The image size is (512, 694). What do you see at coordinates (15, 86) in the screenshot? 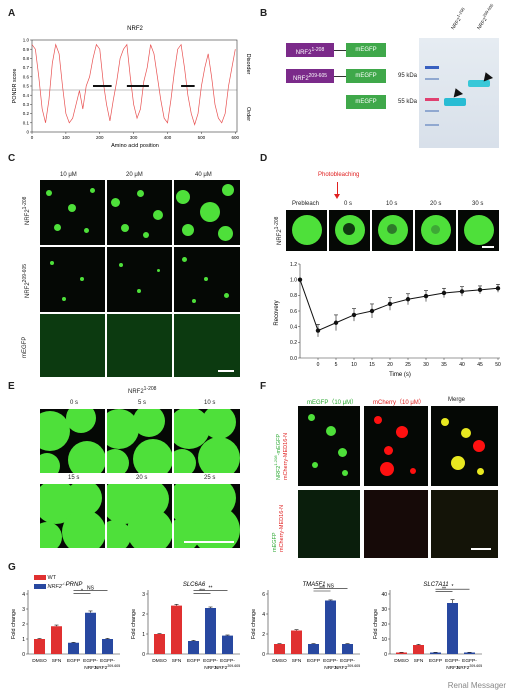
I see `pondr-ylabel: PONDR score` at bounding box center [15, 86].